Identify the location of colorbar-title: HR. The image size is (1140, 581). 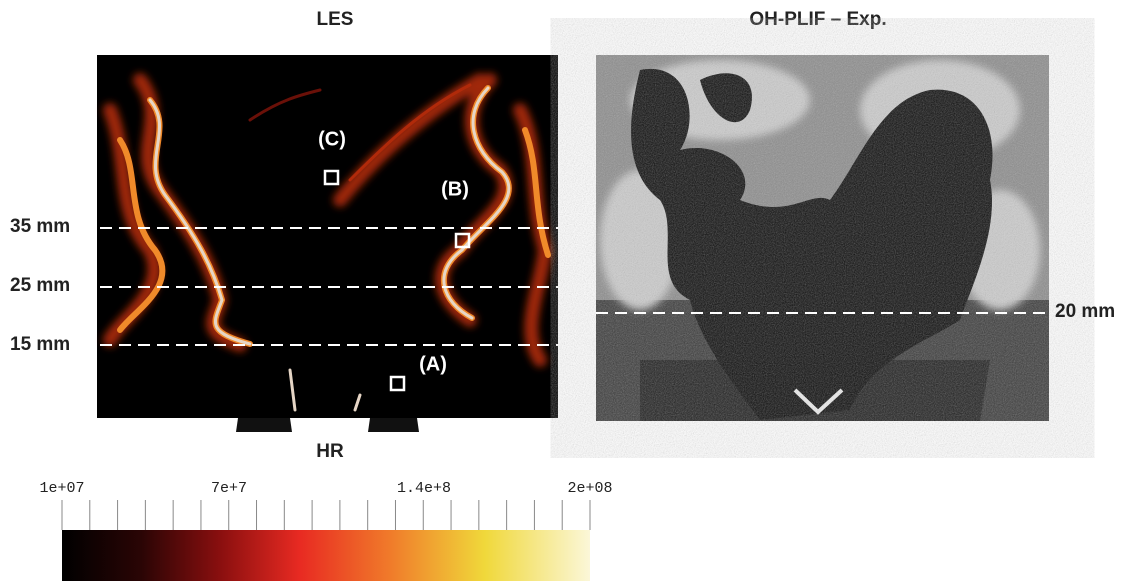
(330, 451).